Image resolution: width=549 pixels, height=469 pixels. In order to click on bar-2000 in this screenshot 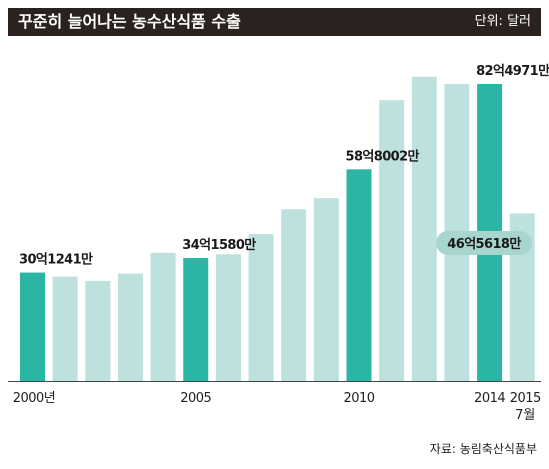, I will do `click(32, 326)`.